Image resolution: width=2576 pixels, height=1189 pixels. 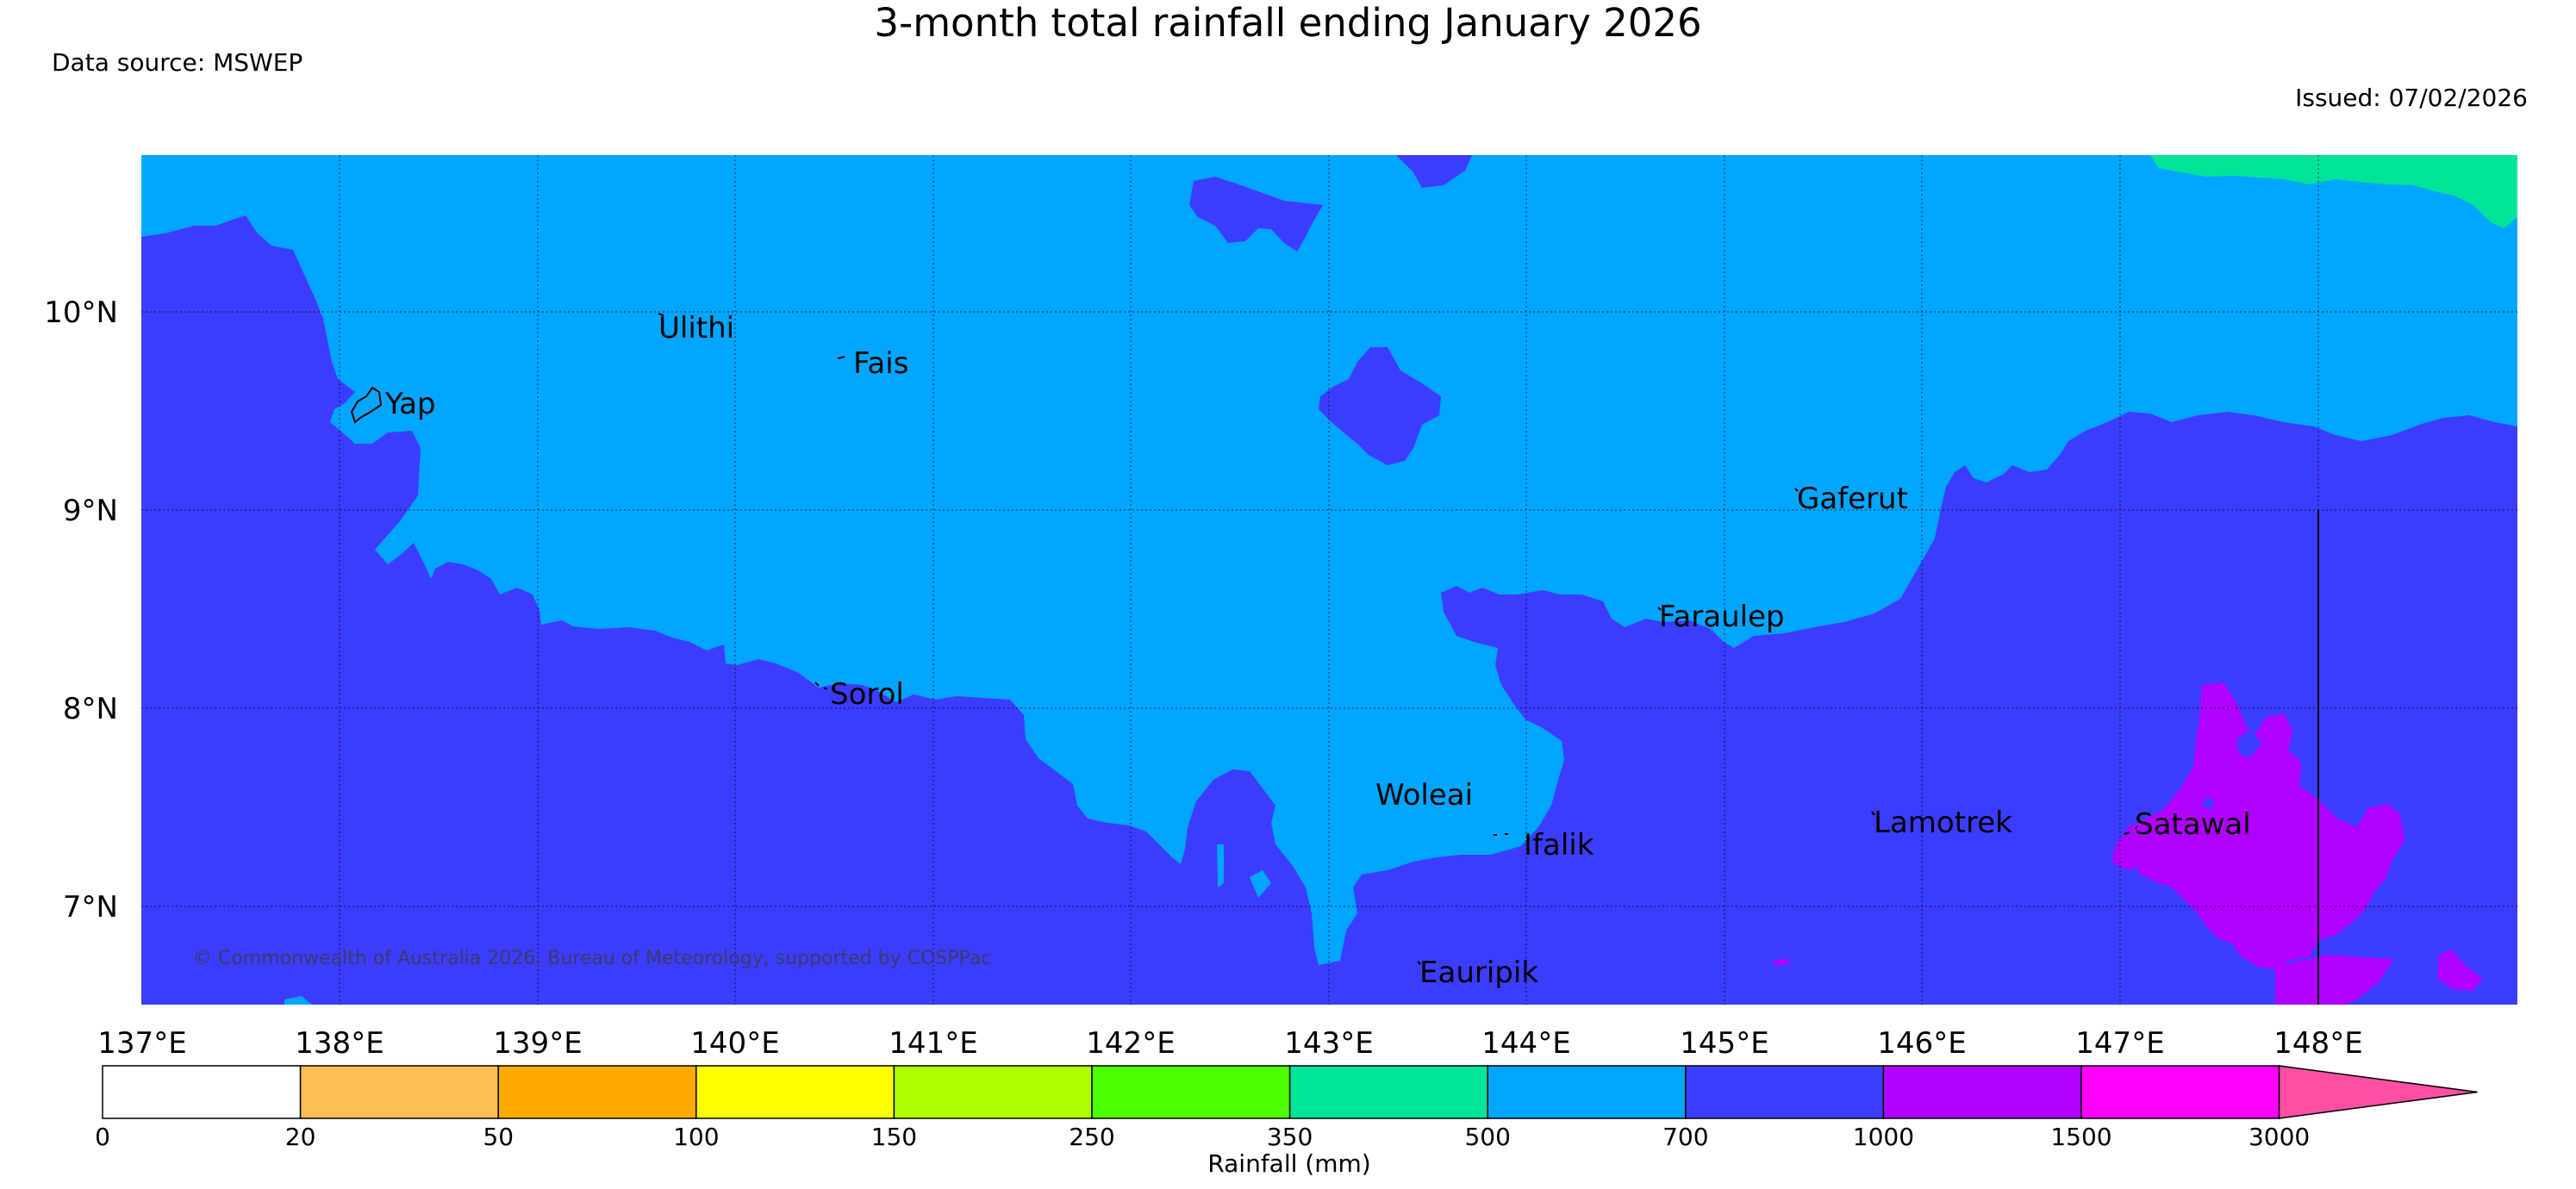 What do you see at coordinates (894, 1137) in the screenshot?
I see `colorbar-tick-label: 150` at bounding box center [894, 1137].